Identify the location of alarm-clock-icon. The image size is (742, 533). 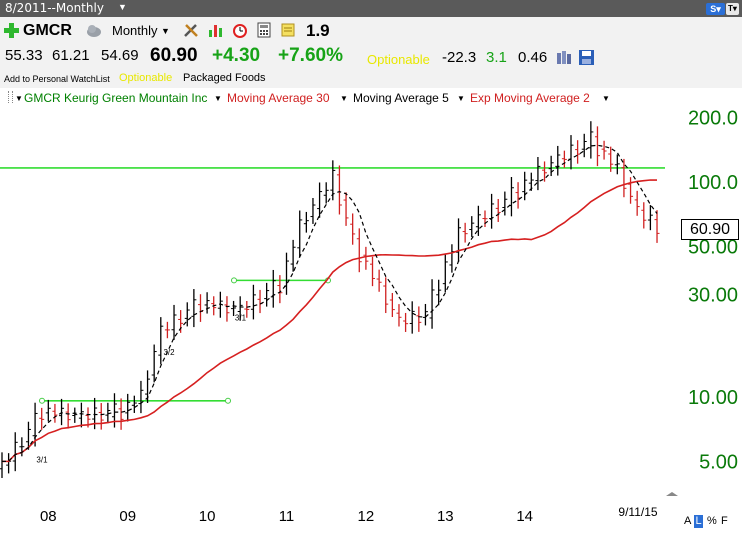
(240, 30).